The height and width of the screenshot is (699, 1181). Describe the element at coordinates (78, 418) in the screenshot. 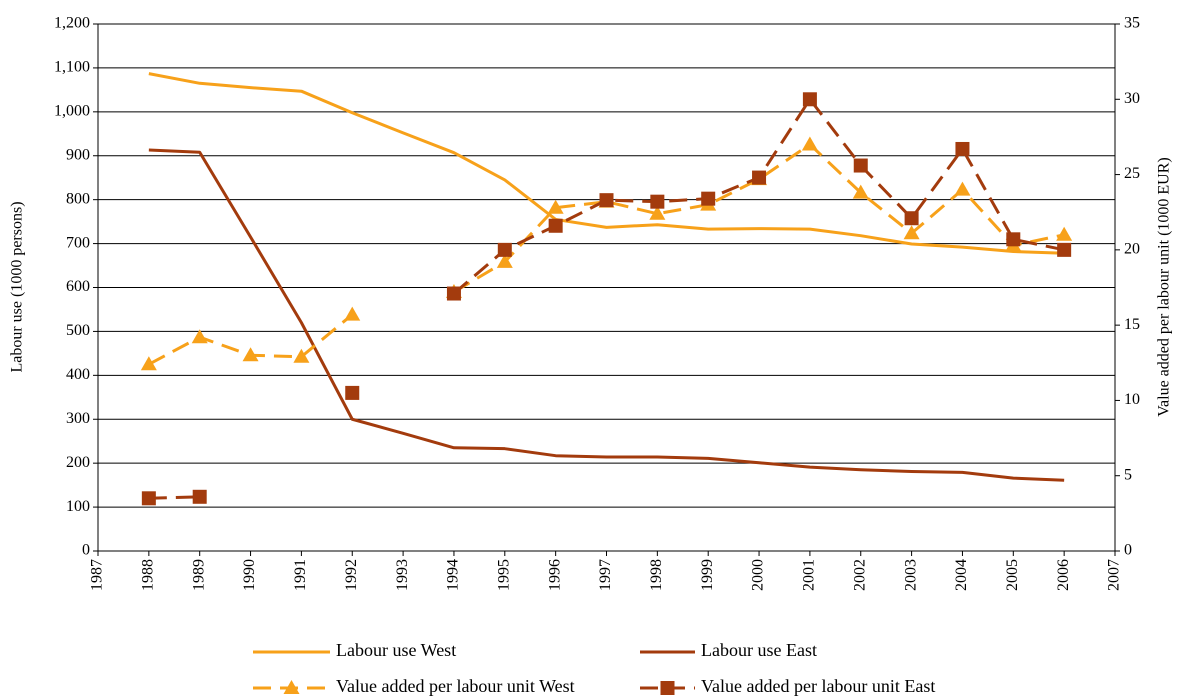

I see `y-tick-label: 300` at that location.